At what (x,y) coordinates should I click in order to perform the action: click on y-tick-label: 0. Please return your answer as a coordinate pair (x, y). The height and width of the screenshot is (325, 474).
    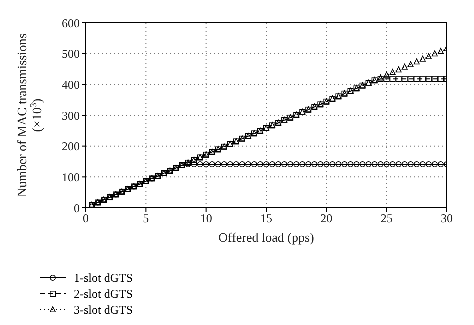
    Looking at the image, I should click on (77, 208).